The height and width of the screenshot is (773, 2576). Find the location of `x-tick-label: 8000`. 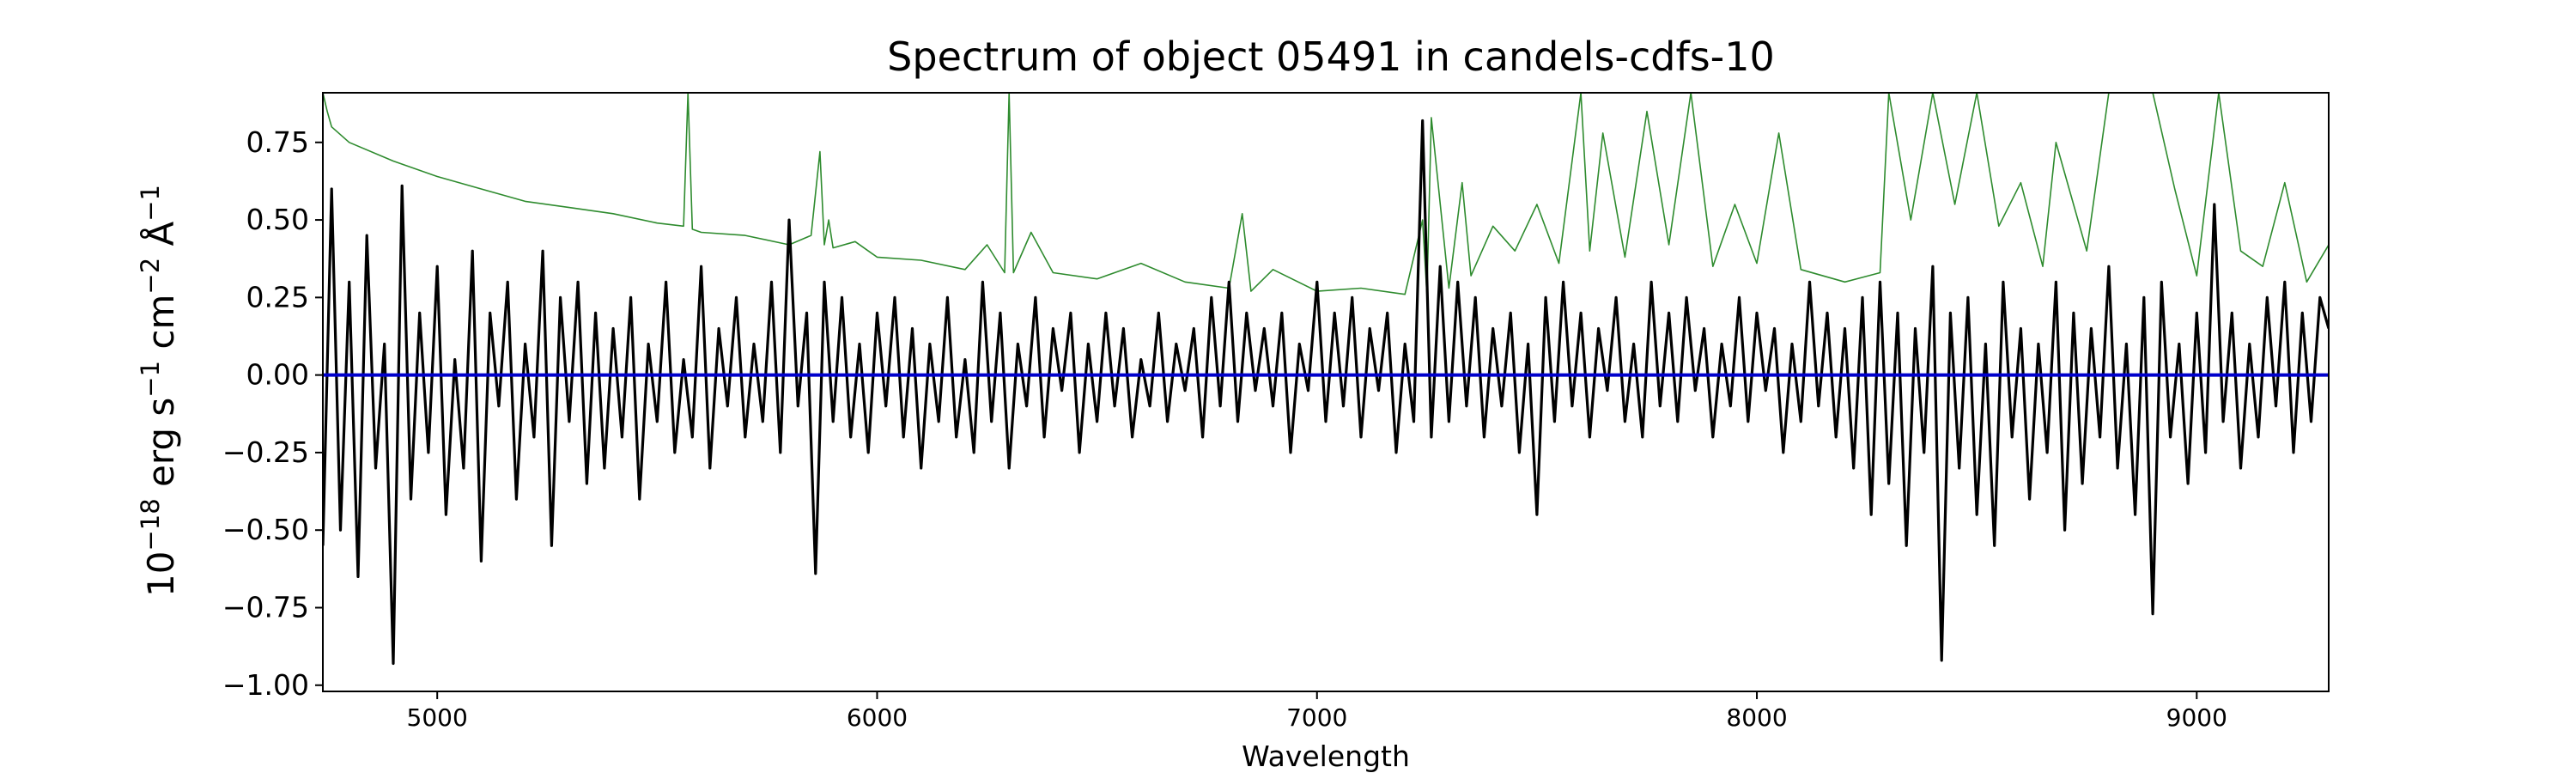

x-tick-label: 8000 is located at coordinates (1756, 717).